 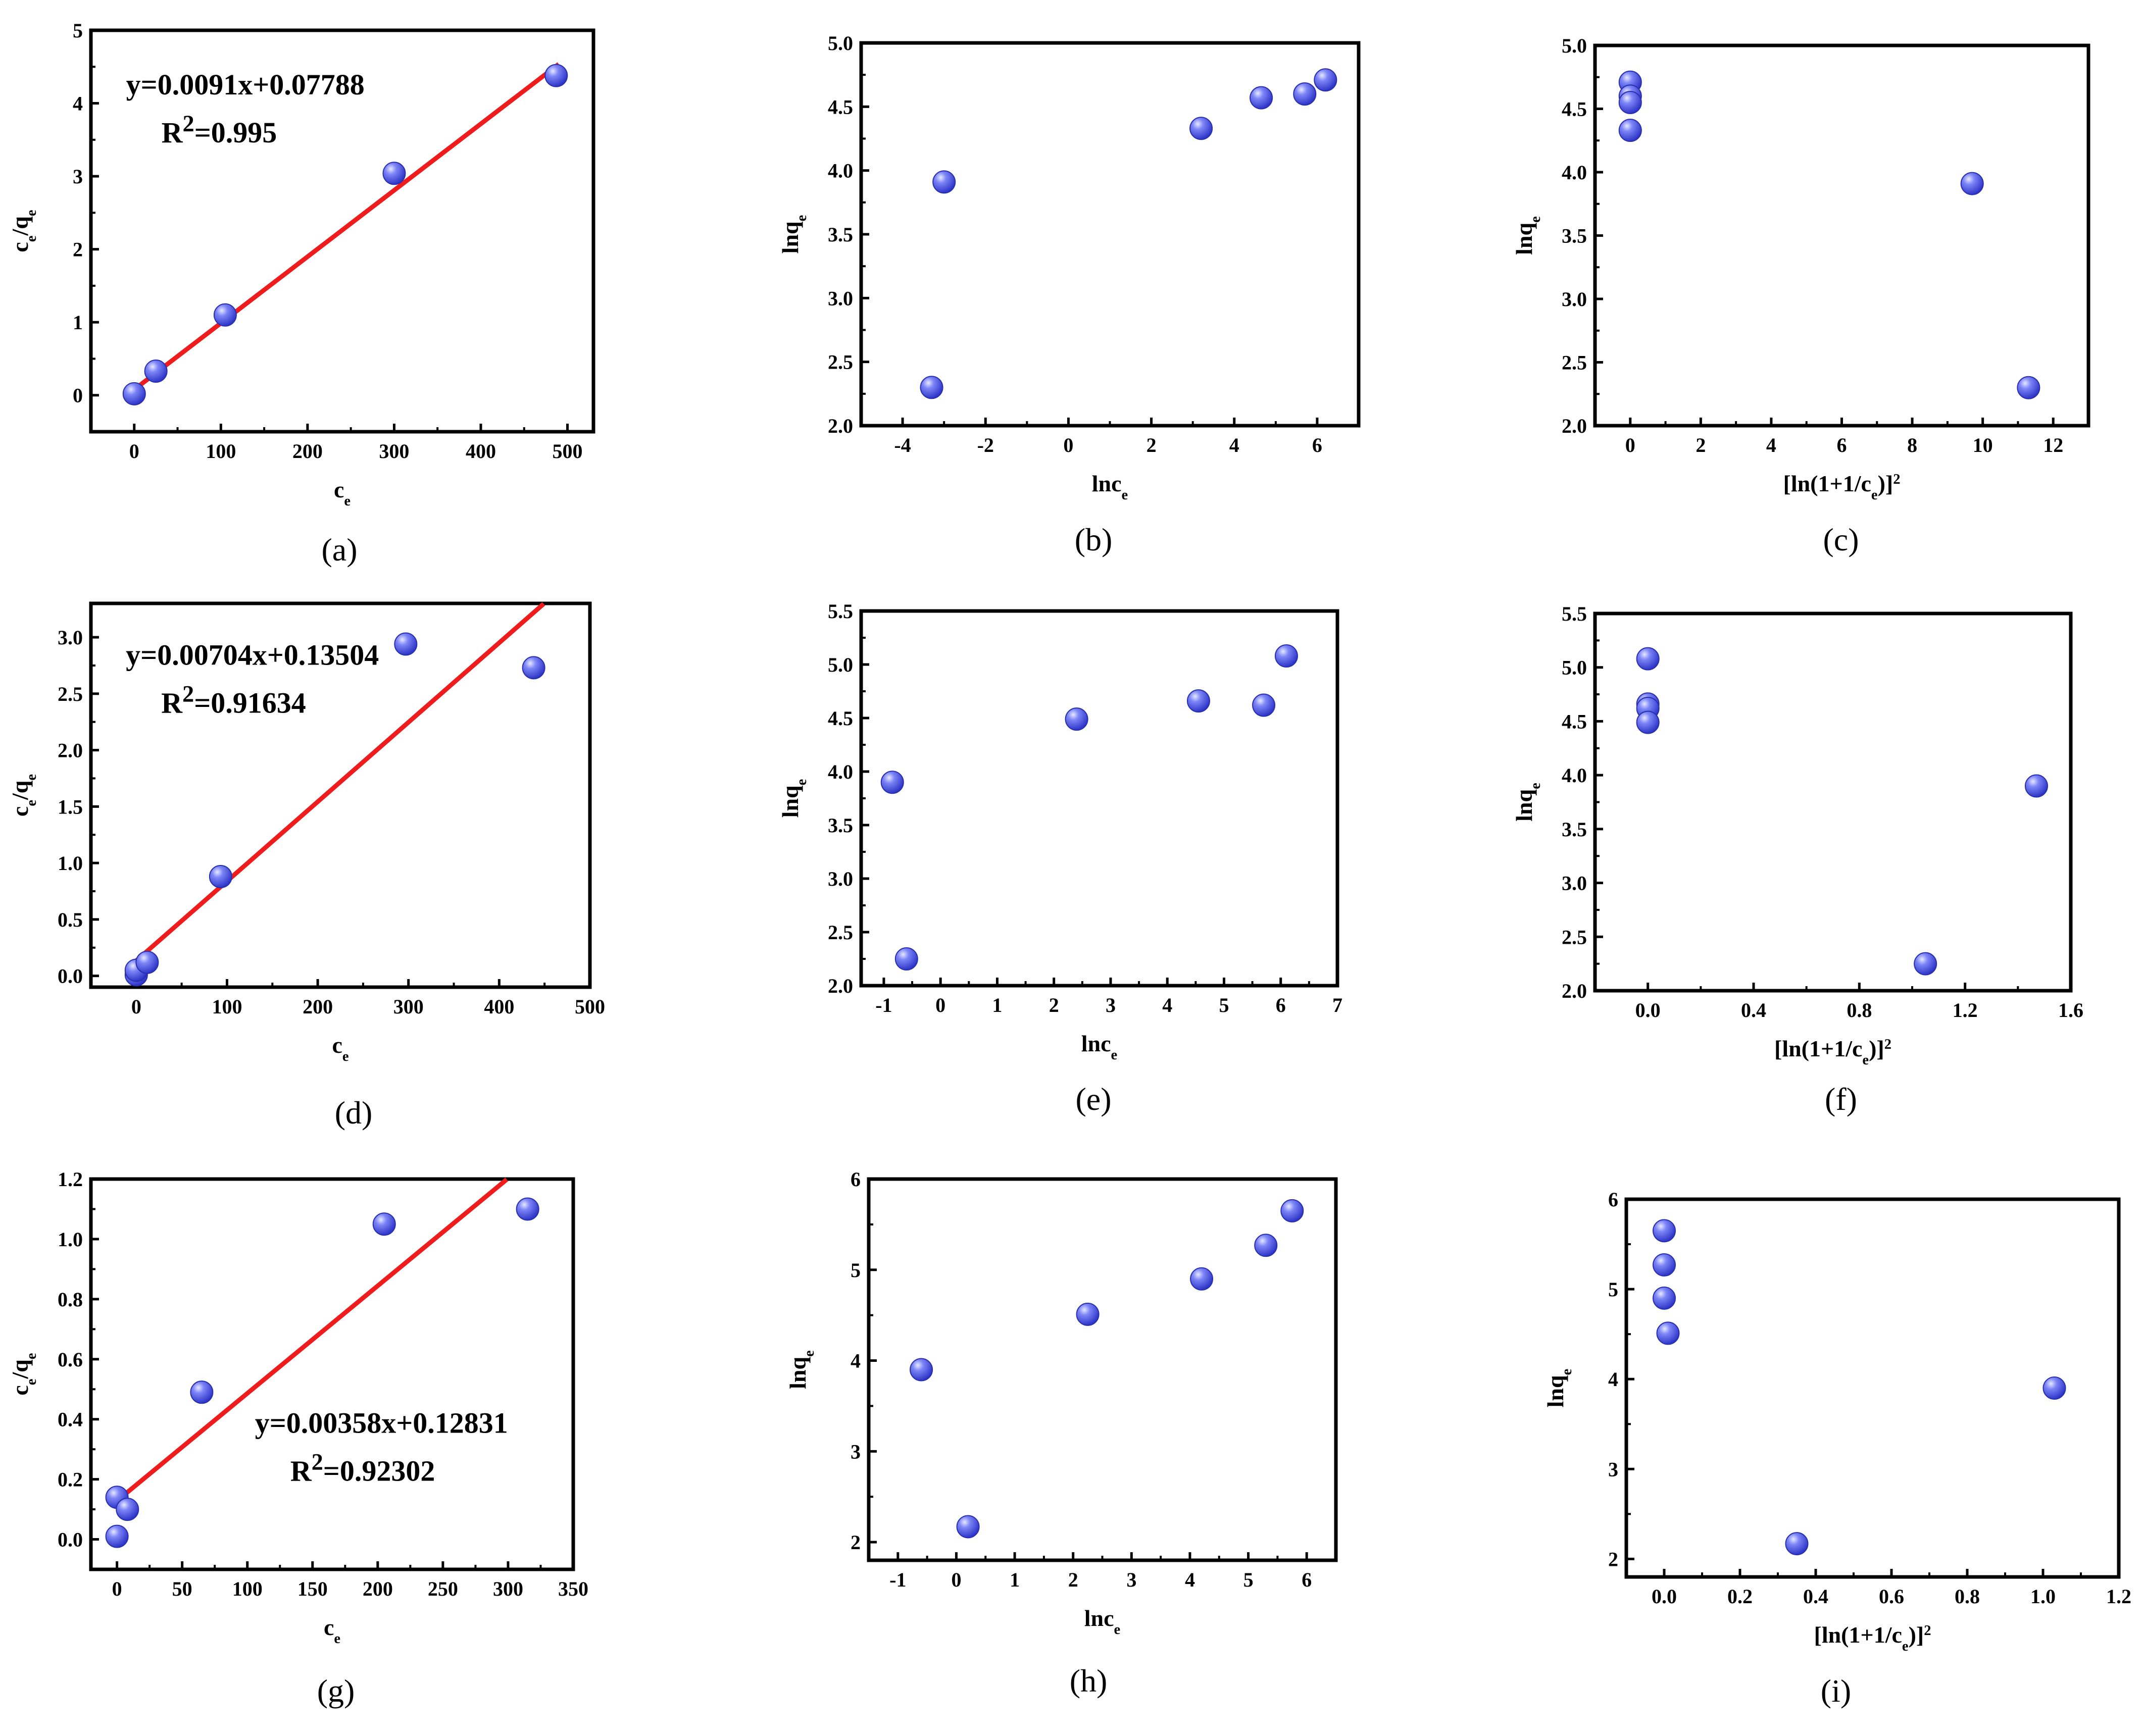 What do you see at coordinates (856, 1451) in the screenshot?
I see `y-tick-label: 3` at bounding box center [856, 1451].